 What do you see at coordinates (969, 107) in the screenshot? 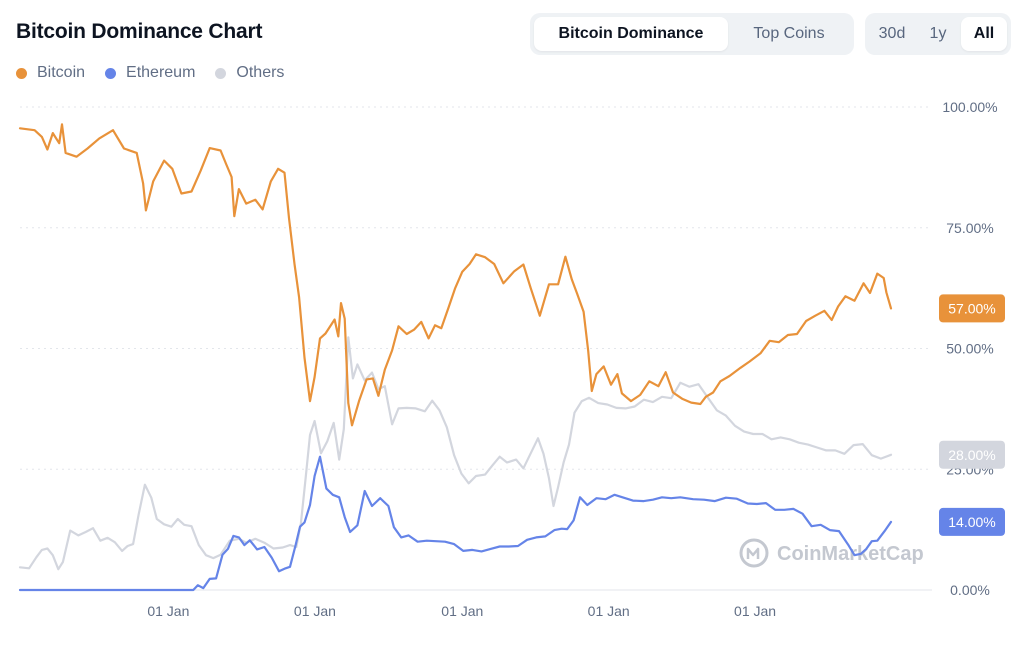
I see `y-tick-label: 100.00%` at bounding box center [969, 107].